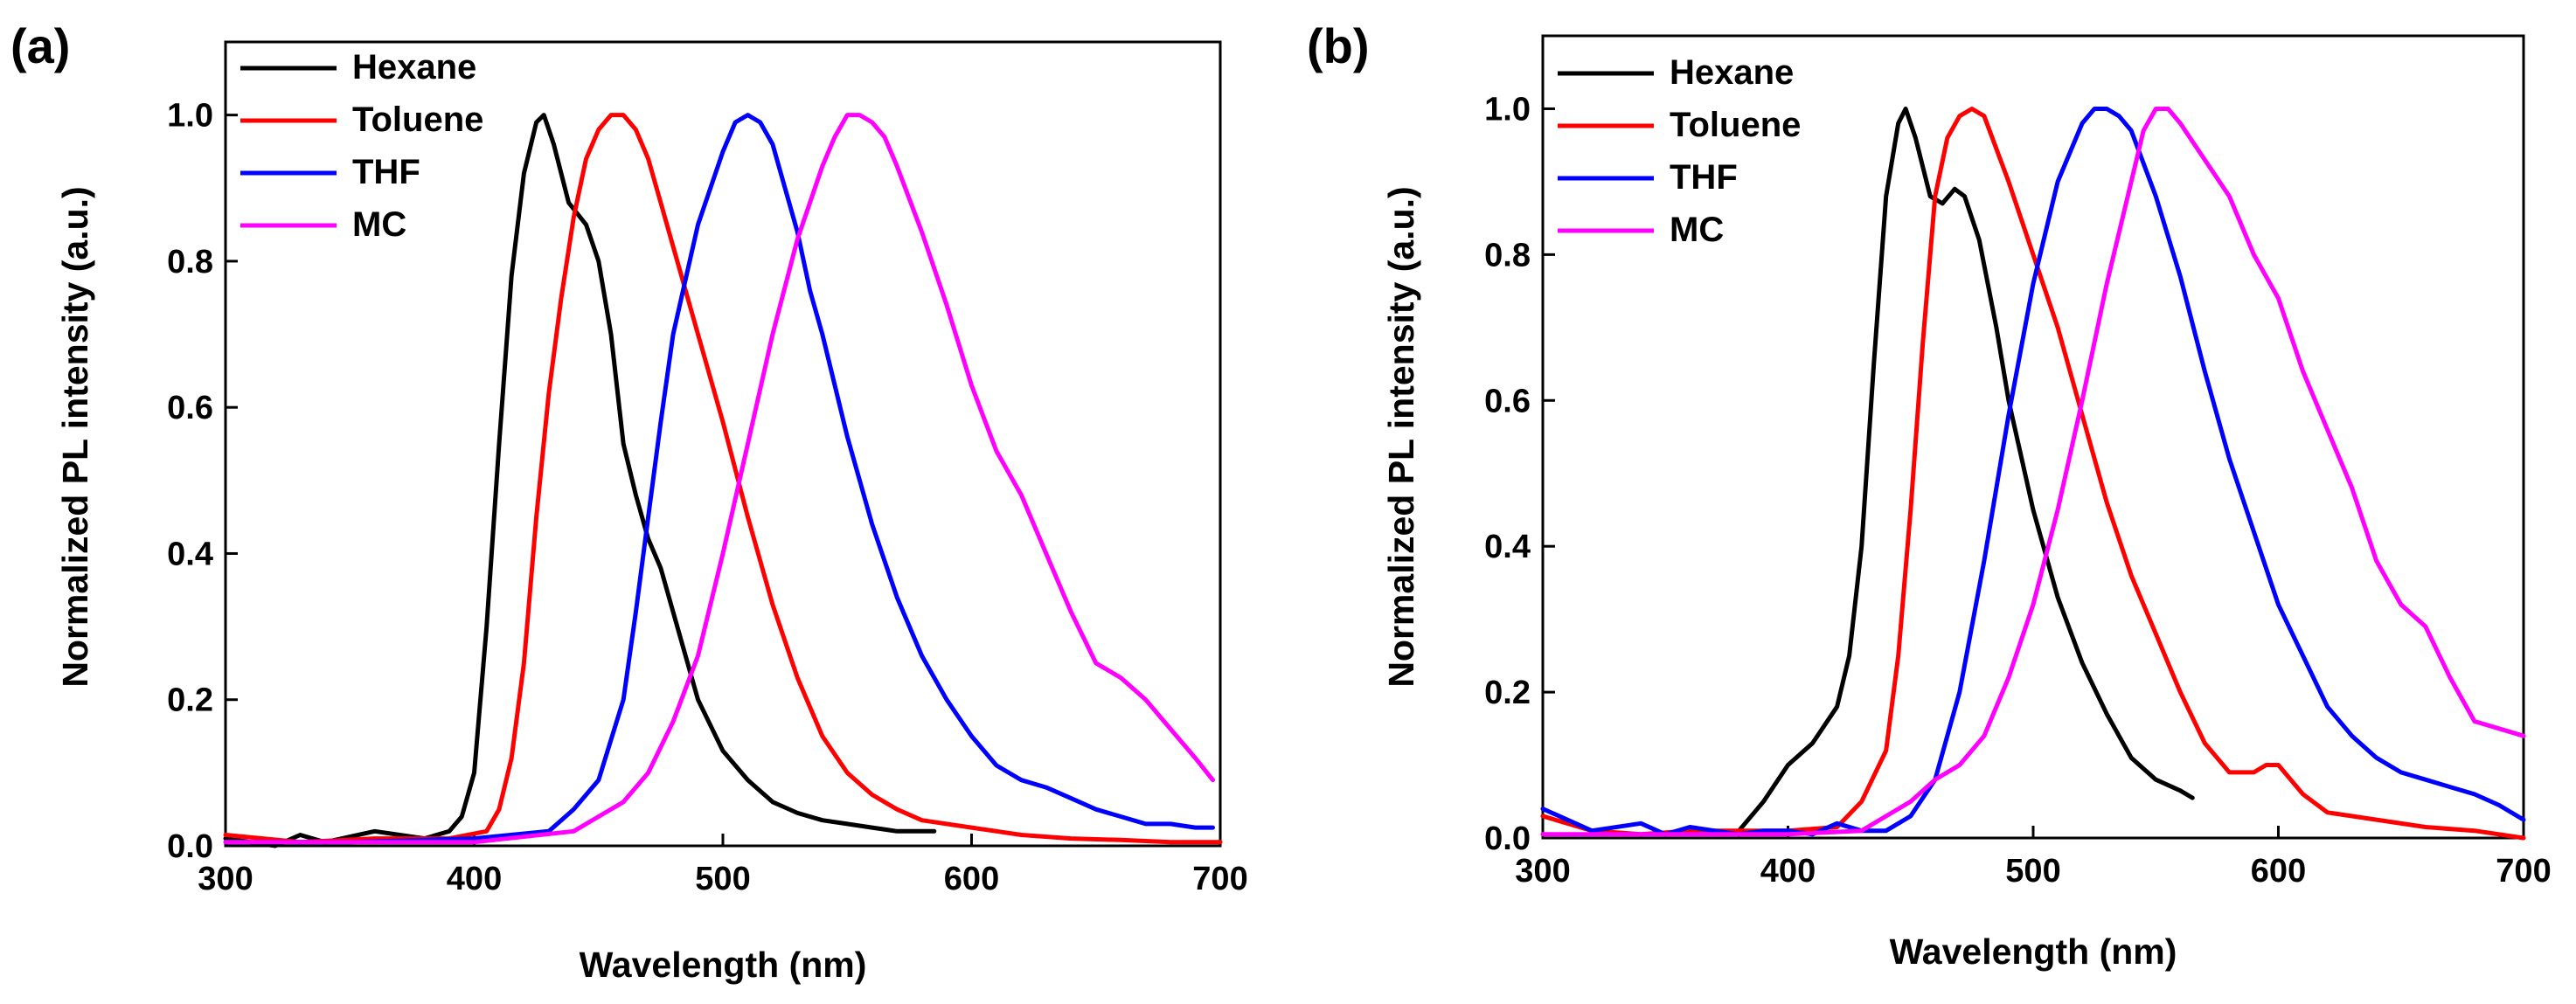  What do you see at coordinates (75, 437) in the screenshot?
I see `panel-a-y-axis-title: Normalized PL intensity (a.u.)` at bounding box center [75, 437].